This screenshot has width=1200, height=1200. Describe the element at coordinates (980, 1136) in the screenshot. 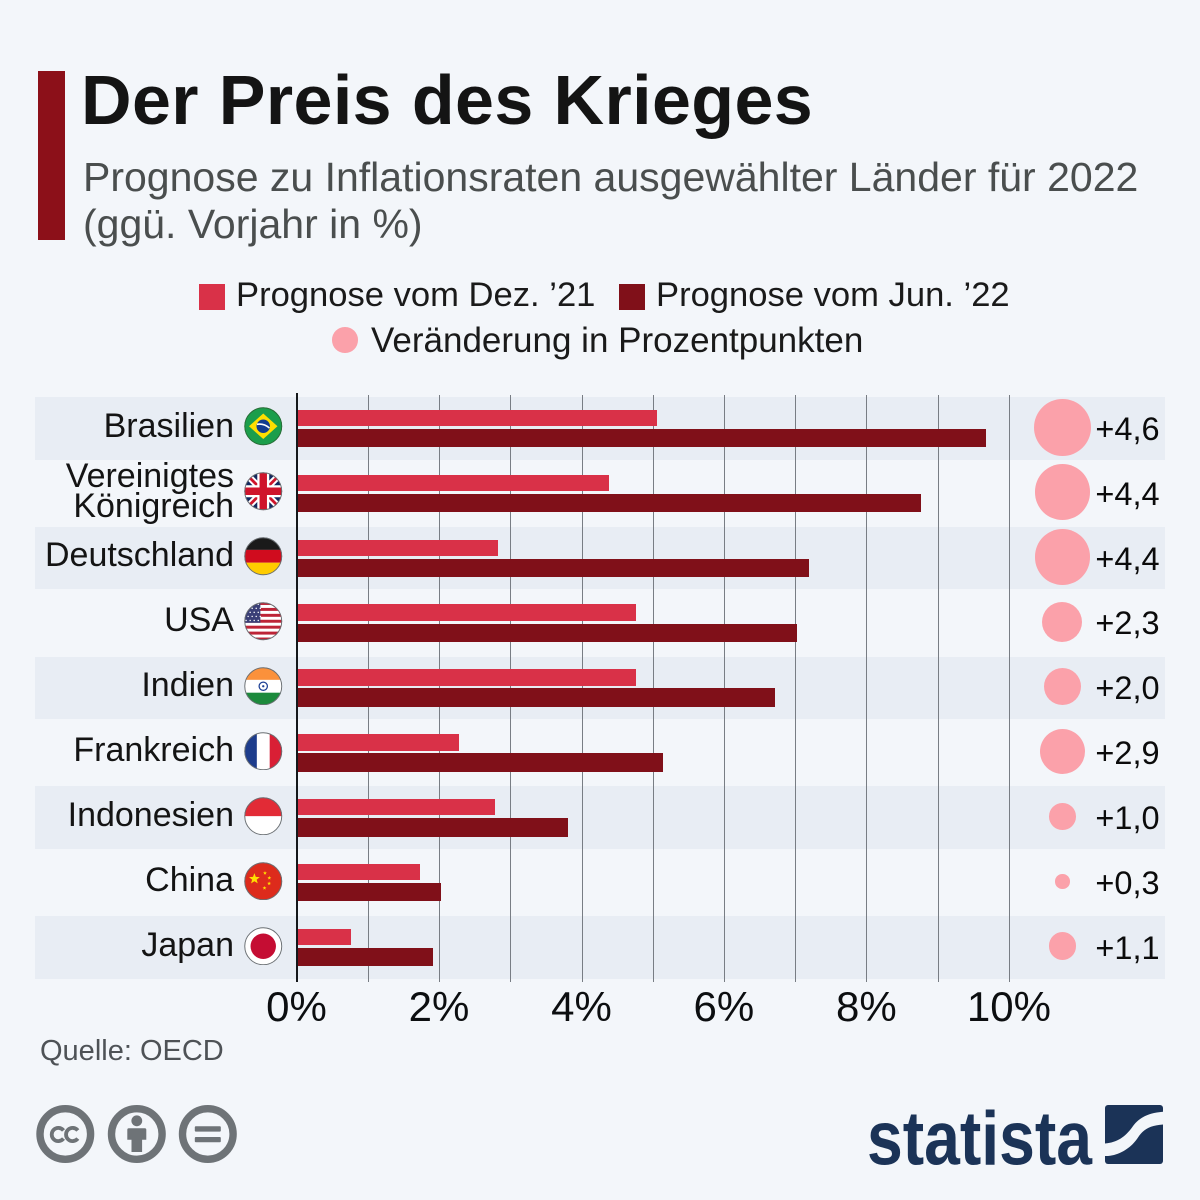

I see `svg-text: statista` at that location.